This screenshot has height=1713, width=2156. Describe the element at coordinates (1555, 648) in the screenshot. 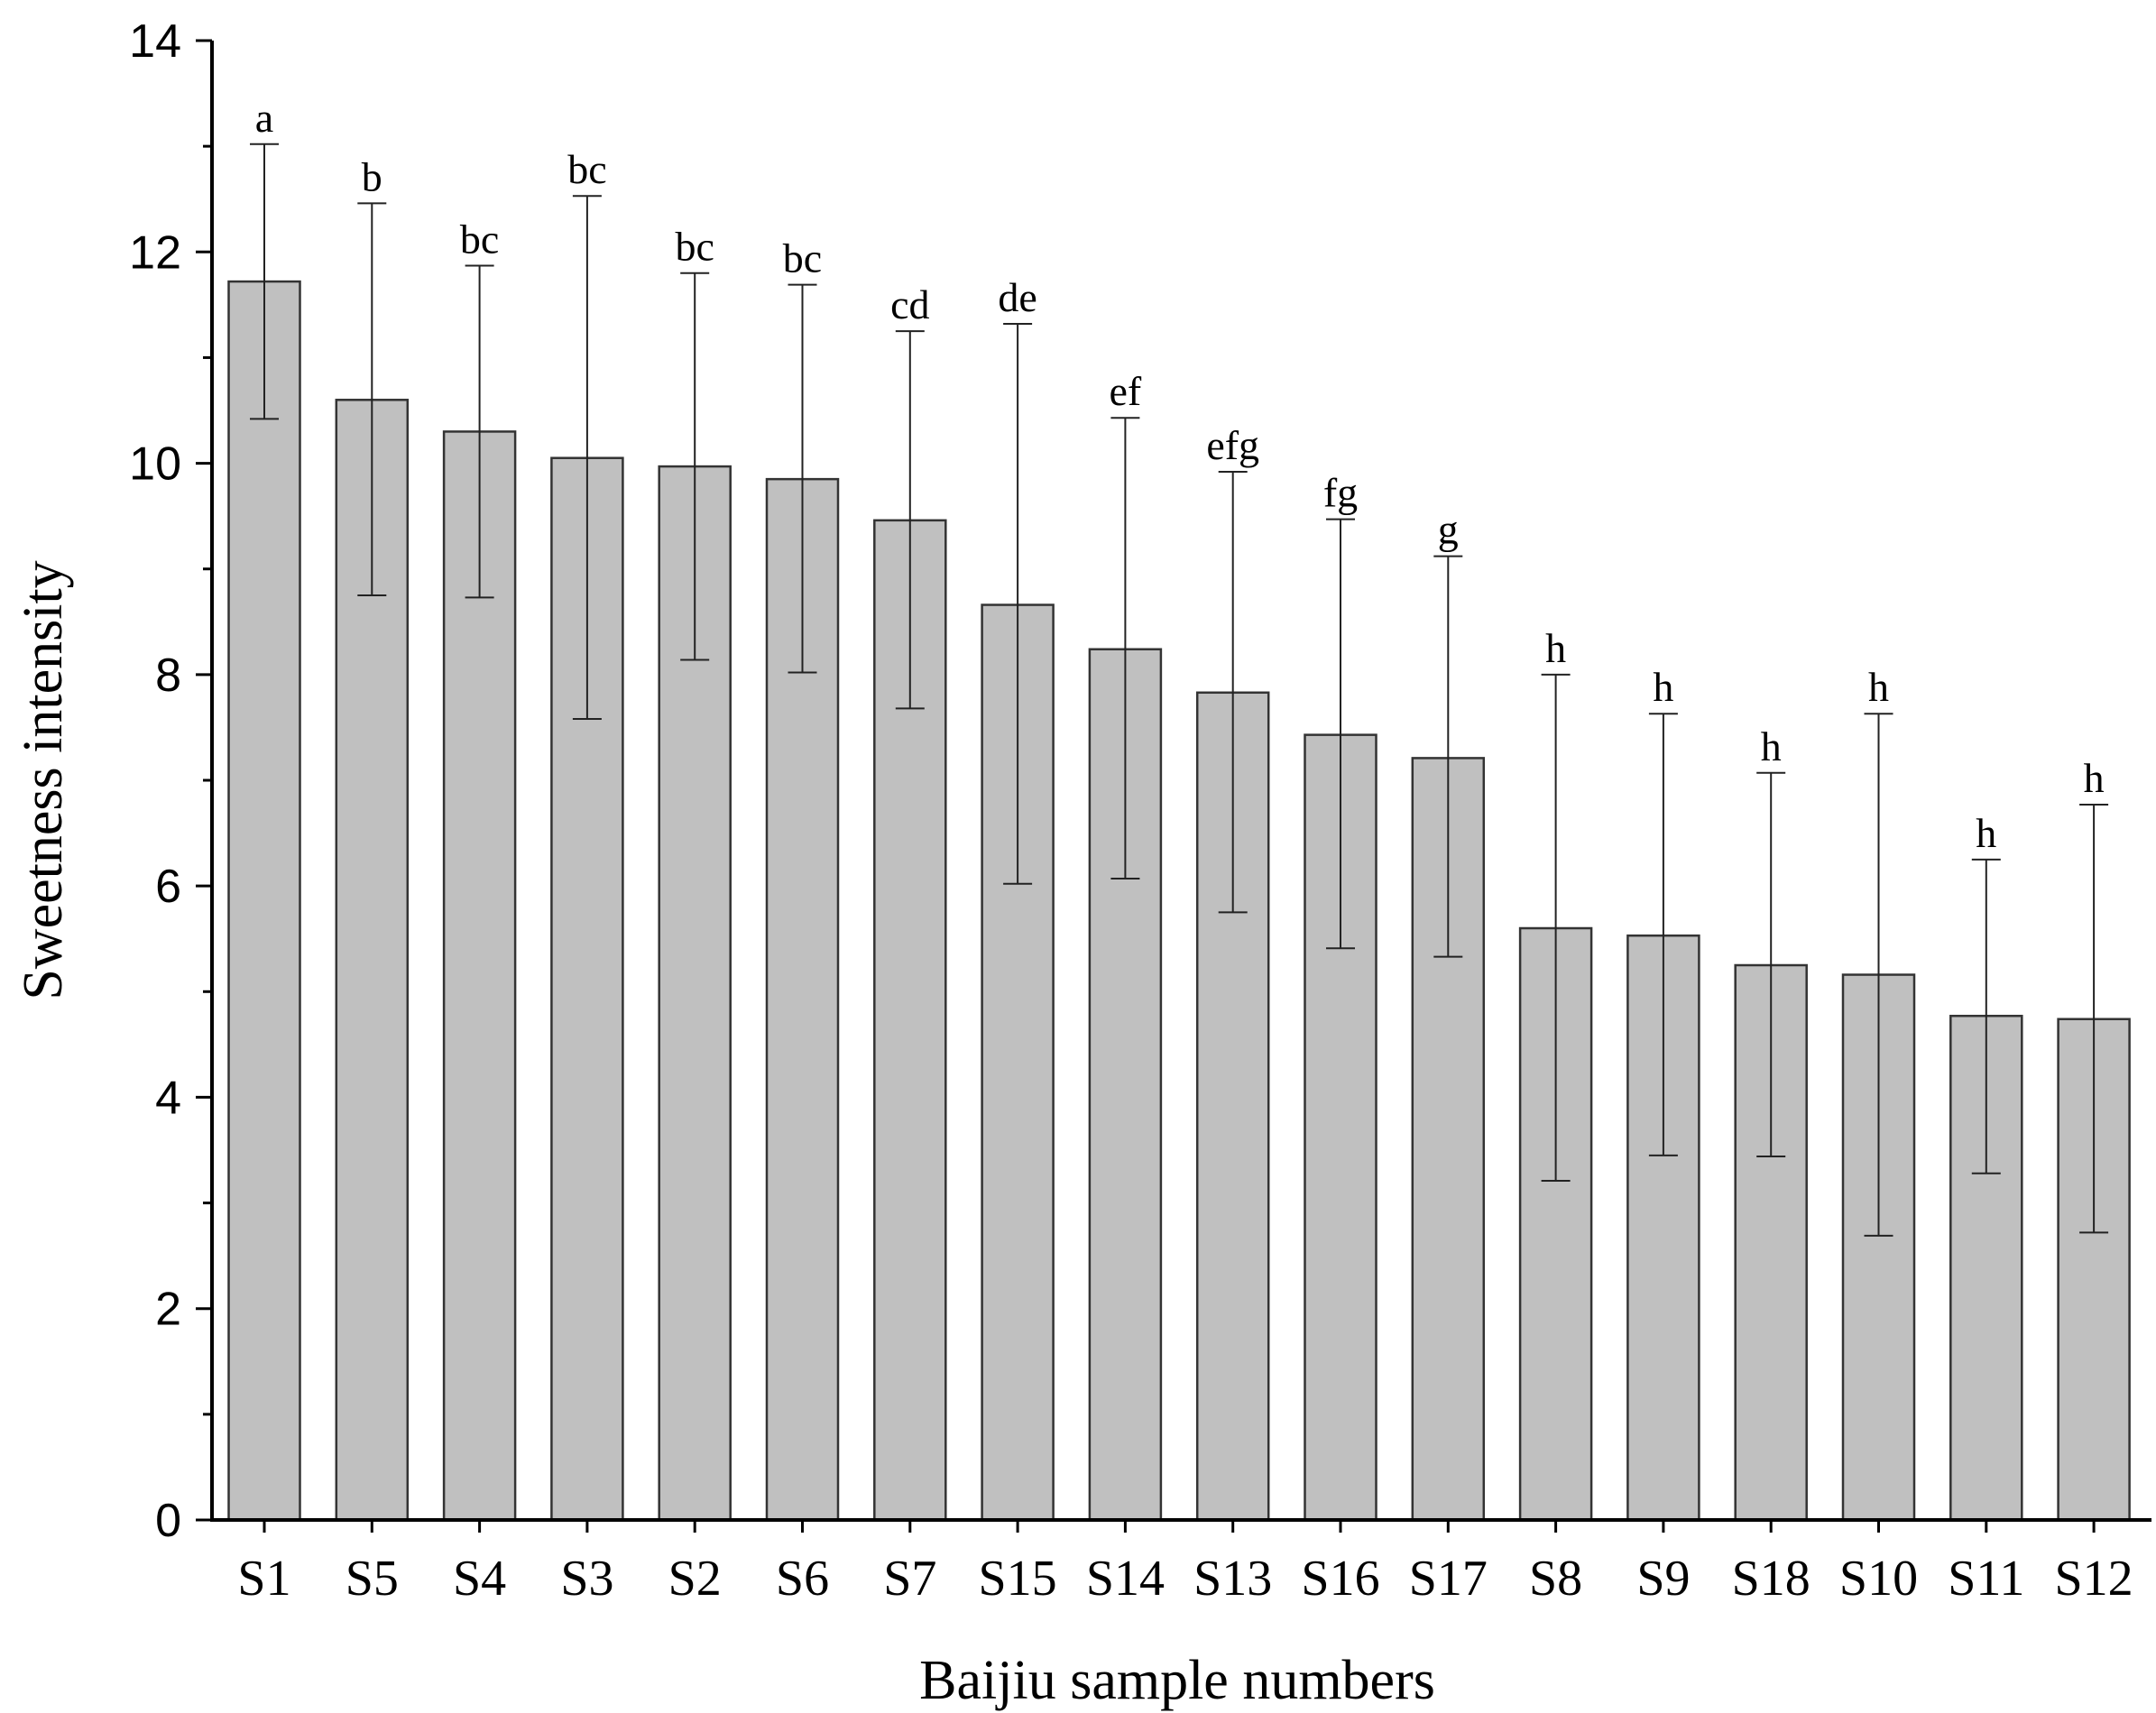

I see `significance-letter-s8: h` at that location.